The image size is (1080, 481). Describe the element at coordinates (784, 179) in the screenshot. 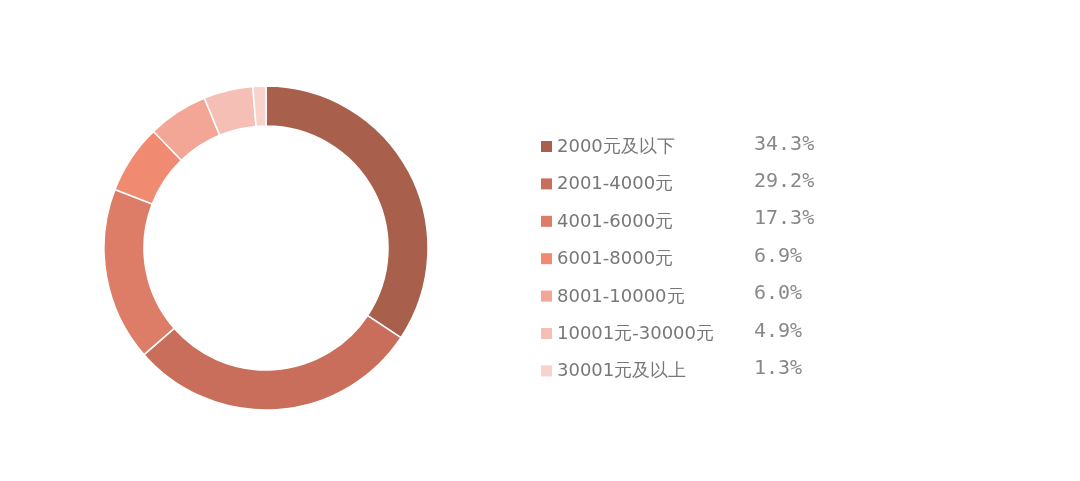

I see `data-label: 29.2%` at that location.